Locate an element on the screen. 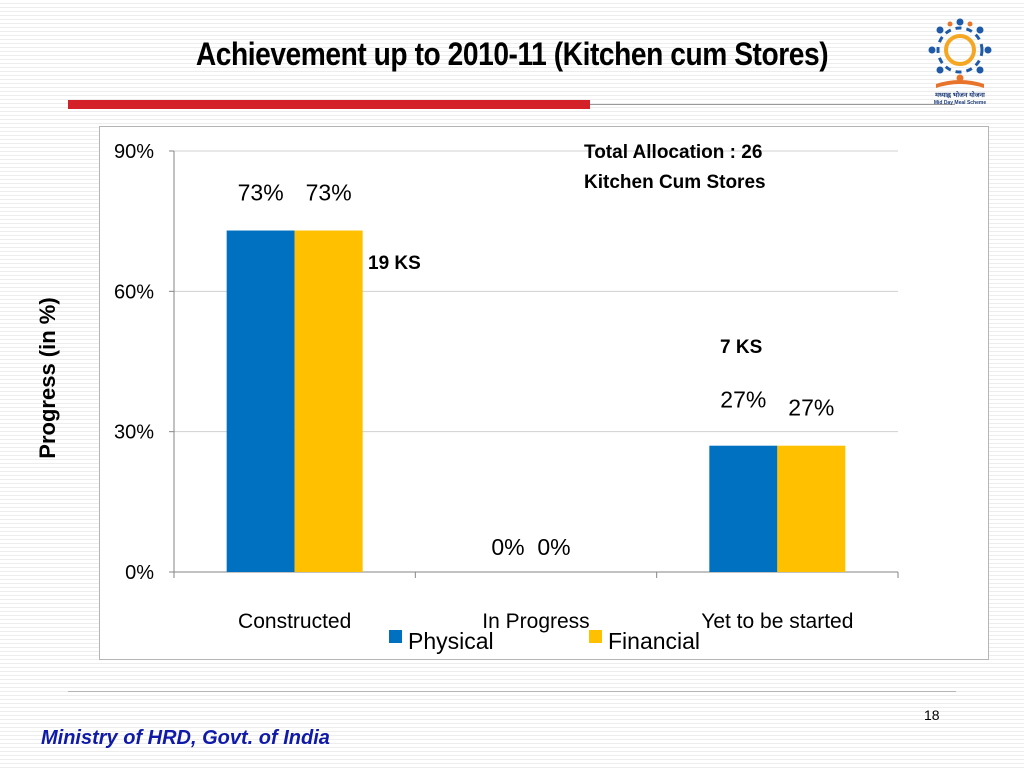 This screenshot has height=768, width=1024. y-tick-label: 90% is located at coordinates (134, 152).